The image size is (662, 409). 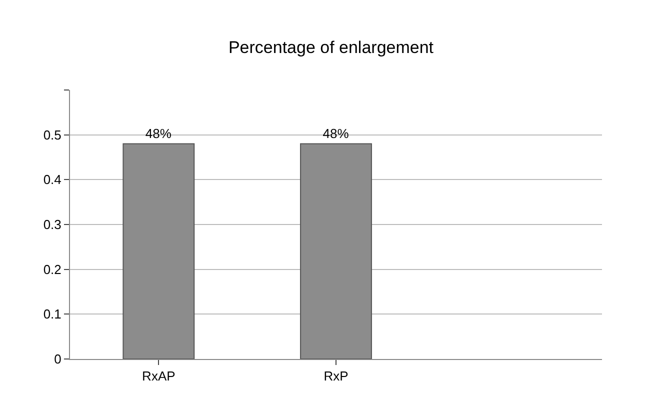 What do you see at coordinates (52, 269) in the screenshot?
I see `y-tick-label: 0.2` at bounding box center [52, 269].